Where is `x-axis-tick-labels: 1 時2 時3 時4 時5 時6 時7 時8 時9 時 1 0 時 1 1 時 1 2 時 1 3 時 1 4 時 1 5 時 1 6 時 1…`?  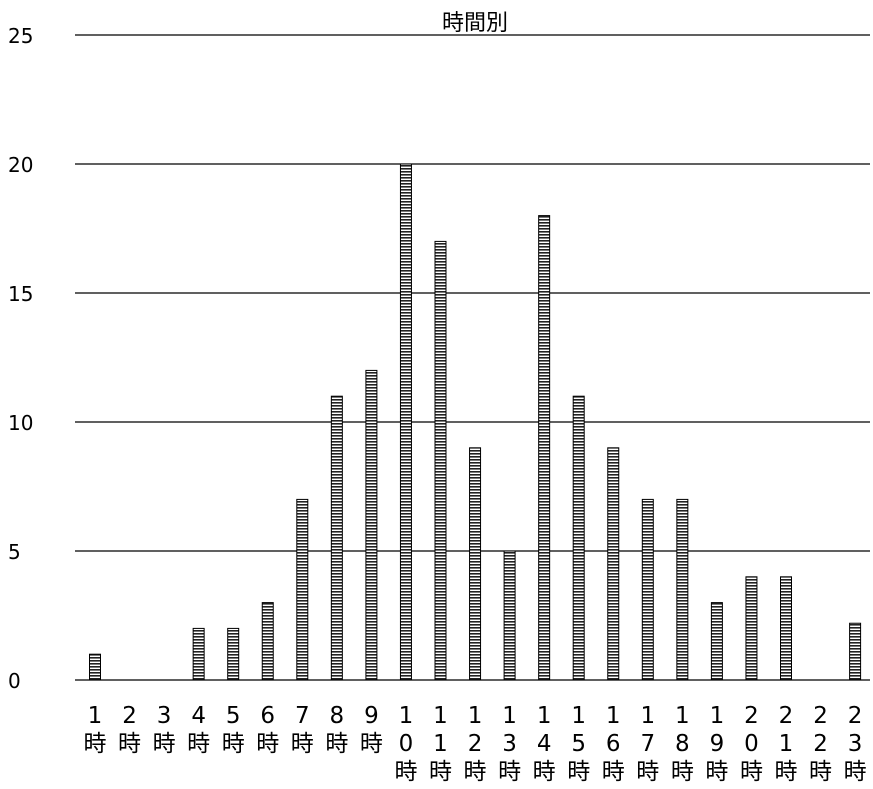
x-axis-tick-labels: 1 時2 時3 時4 時5 時6 時7 時8 時9 時 1 0 時 1 1 時 1 2 時 1 3 時 1 4 時 1 5 時 1 6 時 1… is located at coordinates (475, 744).